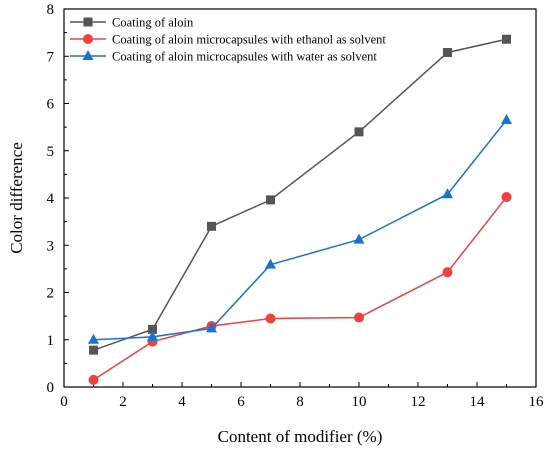 The image size is (550, 456). I want to click on x-tick-label: 8, so click(300, 402).